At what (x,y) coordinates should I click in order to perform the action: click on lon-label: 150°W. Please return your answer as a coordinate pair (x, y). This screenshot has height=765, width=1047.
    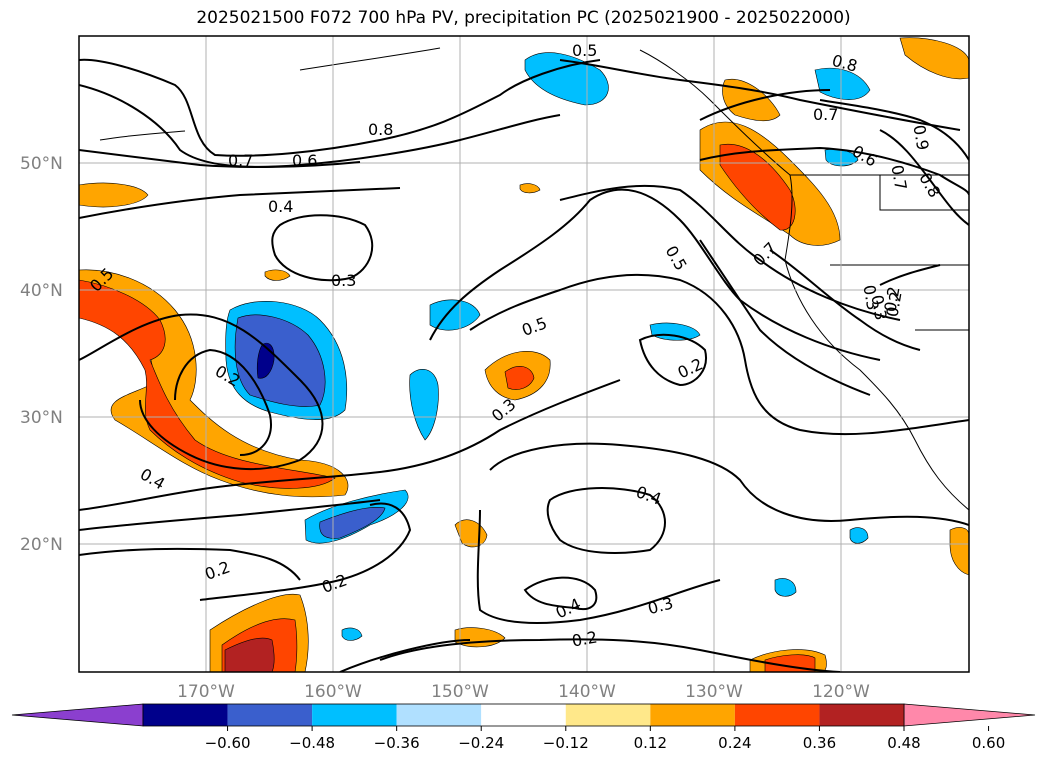
    Looking at the image, I should click on (460, 692).